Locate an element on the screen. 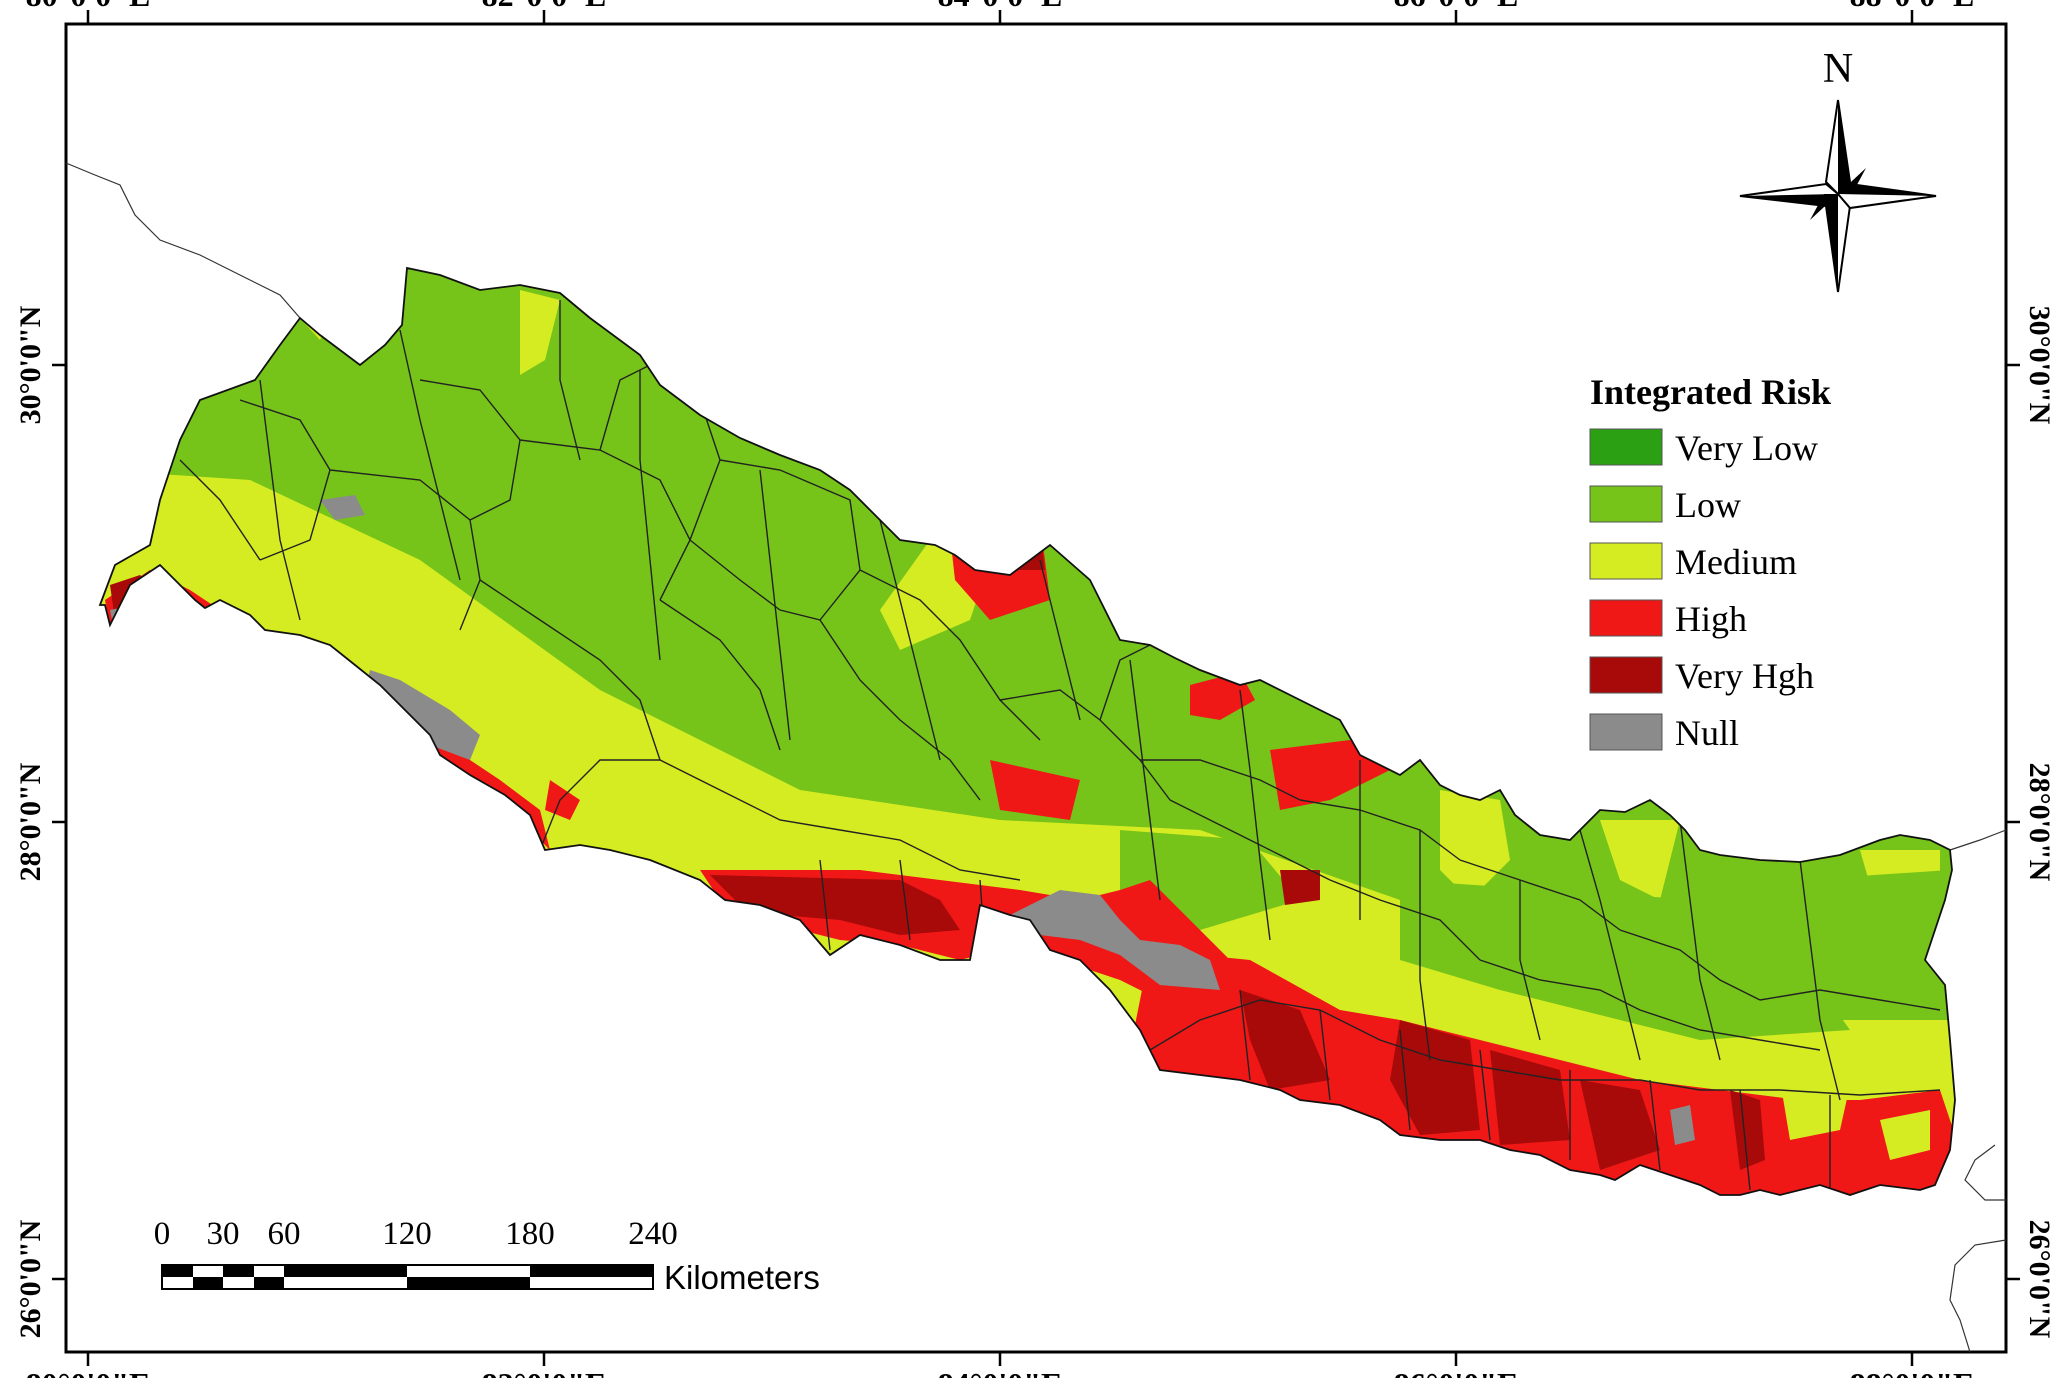 The width and height of the screenshot is (2067, 1383). right-lat-label-26: 26°0'0"N is located at coordinates (2039, 1279).